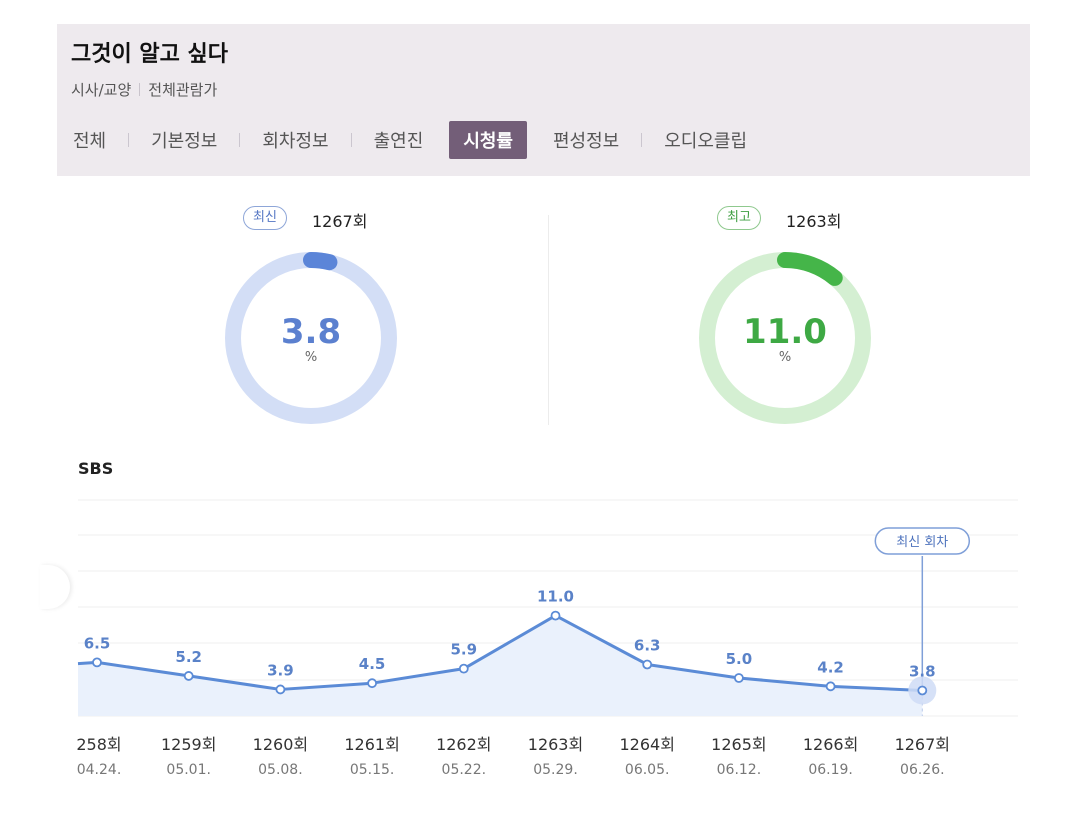 Image resolution: width=1075 pixels, height=827 pixels. What do you see at coordinates (738, 744) in the screenshot?
I see `x-tick-episode: 1265회` at bounding box center [738, 744].